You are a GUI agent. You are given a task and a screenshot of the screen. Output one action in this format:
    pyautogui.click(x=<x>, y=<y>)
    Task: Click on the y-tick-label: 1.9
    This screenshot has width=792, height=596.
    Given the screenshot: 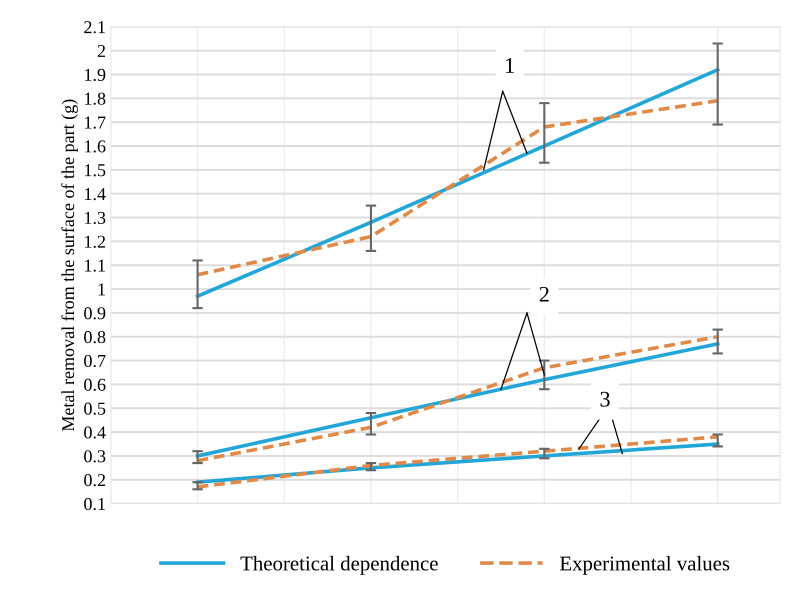 What is the action you would take?
    pyautogui.click(x=95, y=75)
    